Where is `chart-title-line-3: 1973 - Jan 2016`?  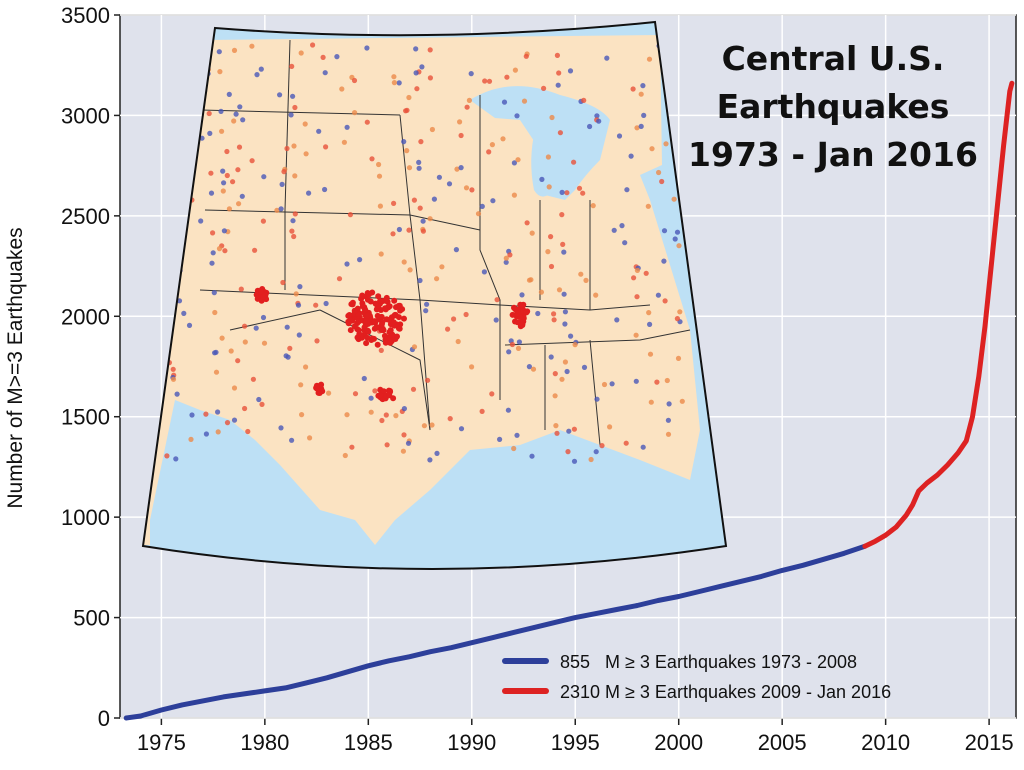 chart-title-line-3: 1973 - Jan 2016 is located at coordinates (833, 154).